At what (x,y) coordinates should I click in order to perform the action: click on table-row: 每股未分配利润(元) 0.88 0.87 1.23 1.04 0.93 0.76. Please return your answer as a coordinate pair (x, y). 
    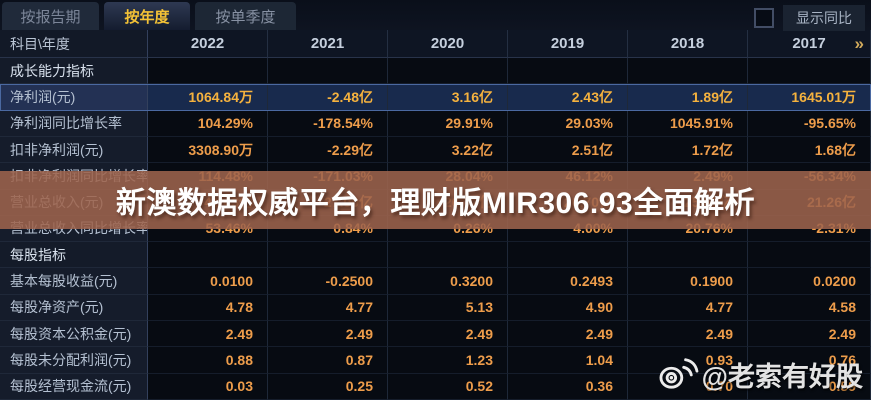
    Looking at the image, I should click on (435, 360).